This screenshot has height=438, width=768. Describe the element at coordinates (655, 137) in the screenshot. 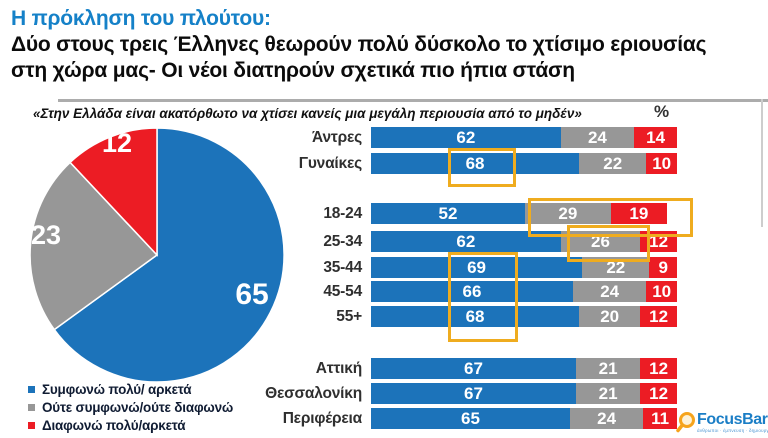

I see `bar-segment-disagree: 14` at that location.